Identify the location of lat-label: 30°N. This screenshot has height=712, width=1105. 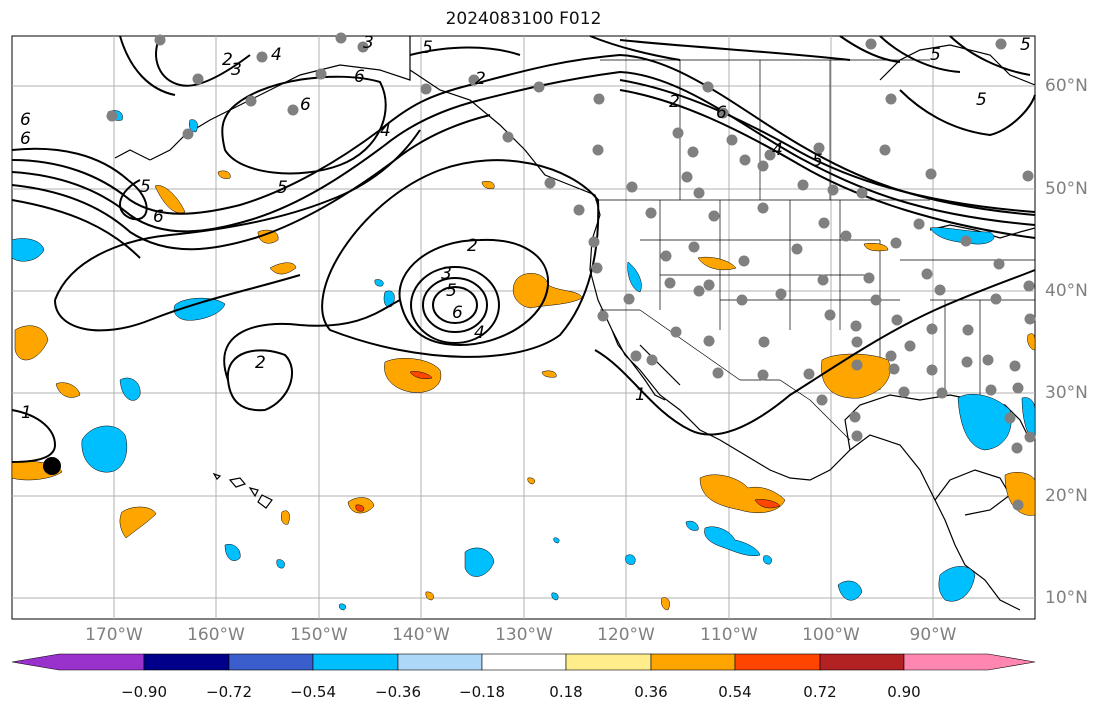
(1066, 393).